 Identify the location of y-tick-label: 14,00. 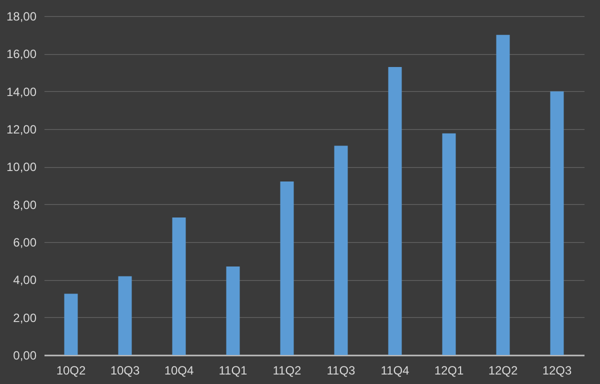
(21, 91).